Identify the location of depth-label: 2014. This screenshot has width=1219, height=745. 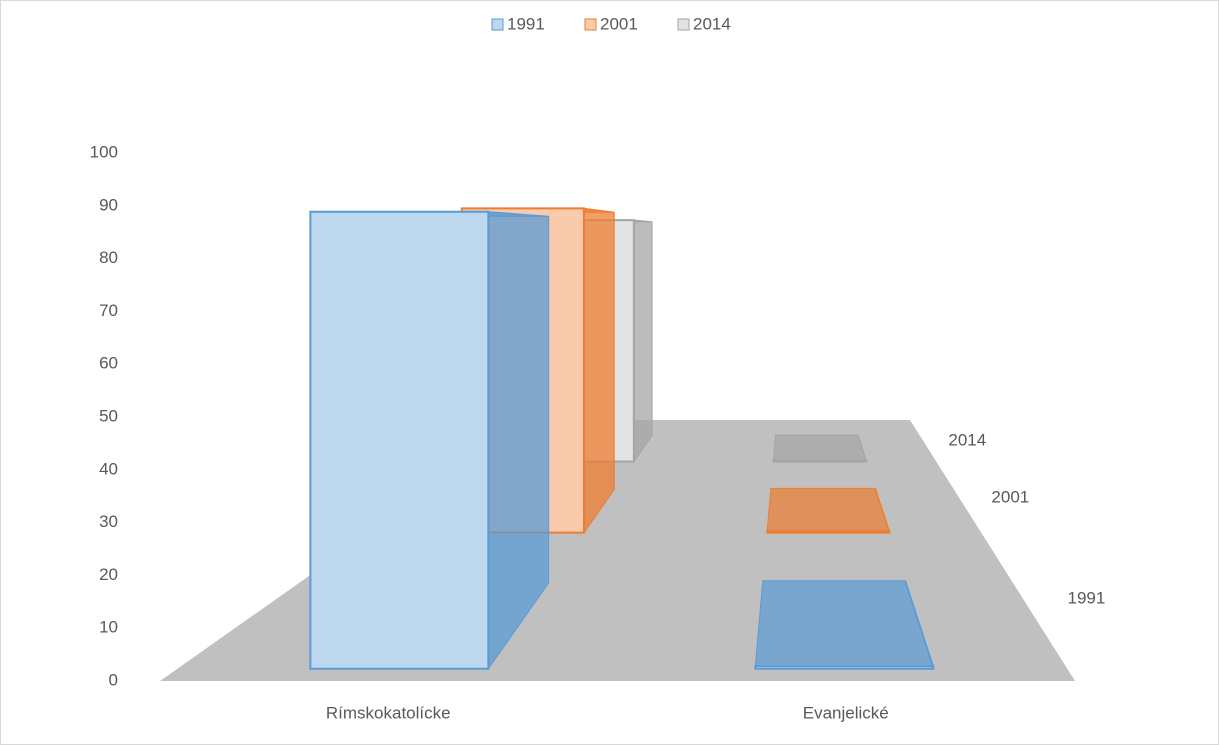
(967, 439).